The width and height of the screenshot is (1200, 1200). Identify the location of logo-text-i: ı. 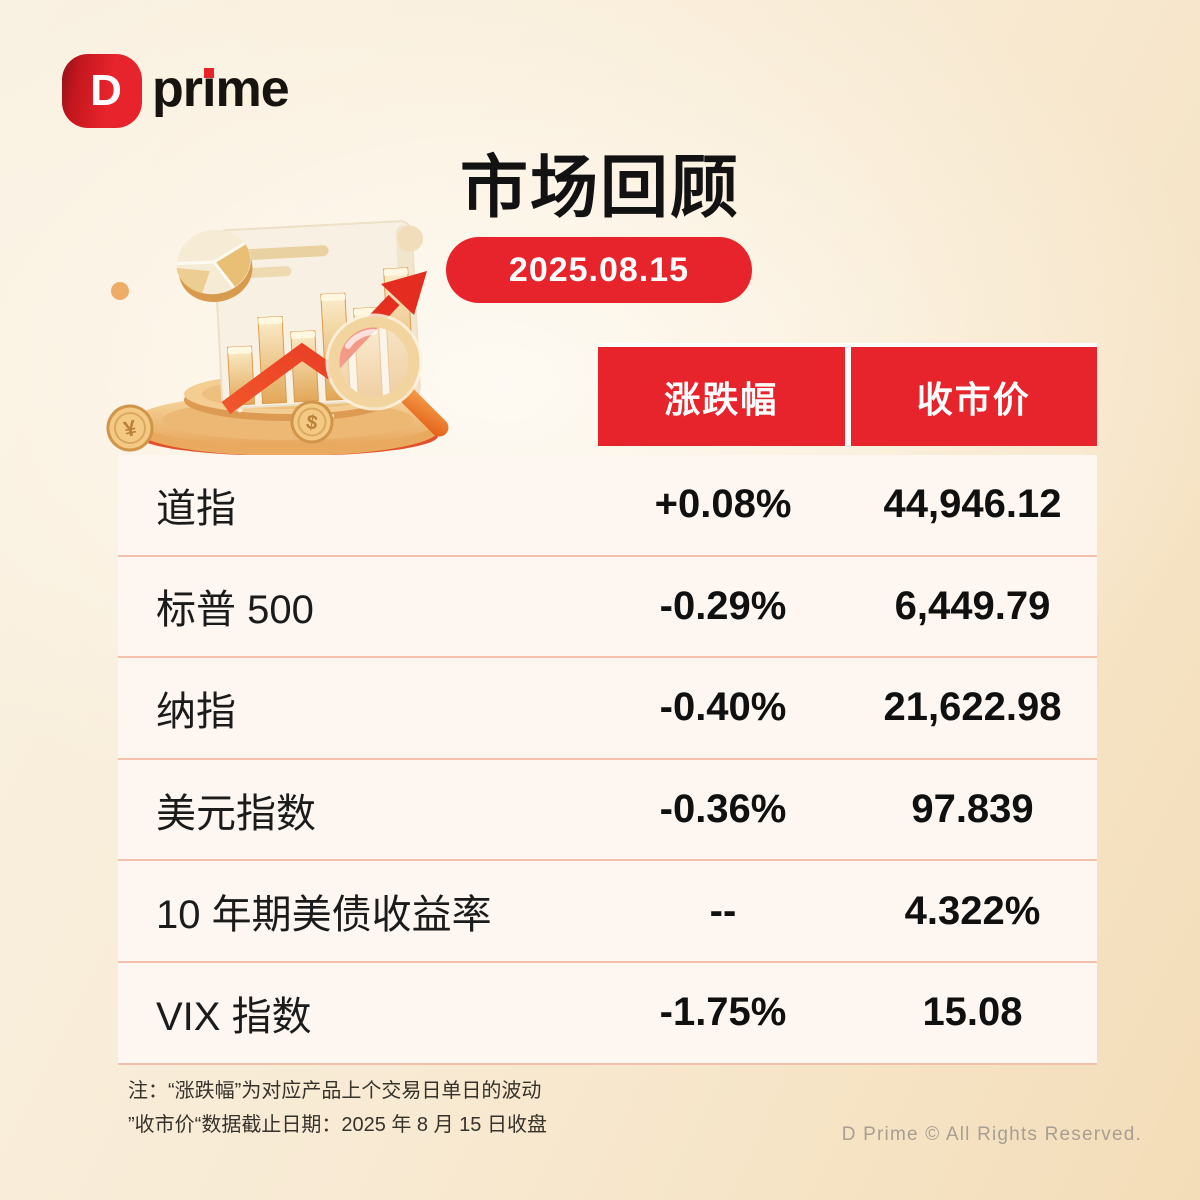
(209, 89).